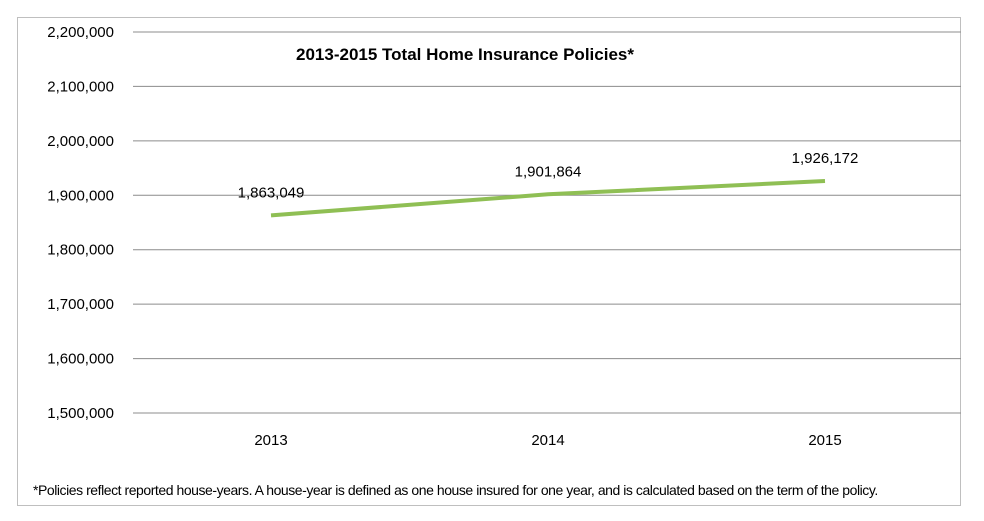  I want to click on x-axis-ticks: 2013 2014 2015, so click(547, 440).